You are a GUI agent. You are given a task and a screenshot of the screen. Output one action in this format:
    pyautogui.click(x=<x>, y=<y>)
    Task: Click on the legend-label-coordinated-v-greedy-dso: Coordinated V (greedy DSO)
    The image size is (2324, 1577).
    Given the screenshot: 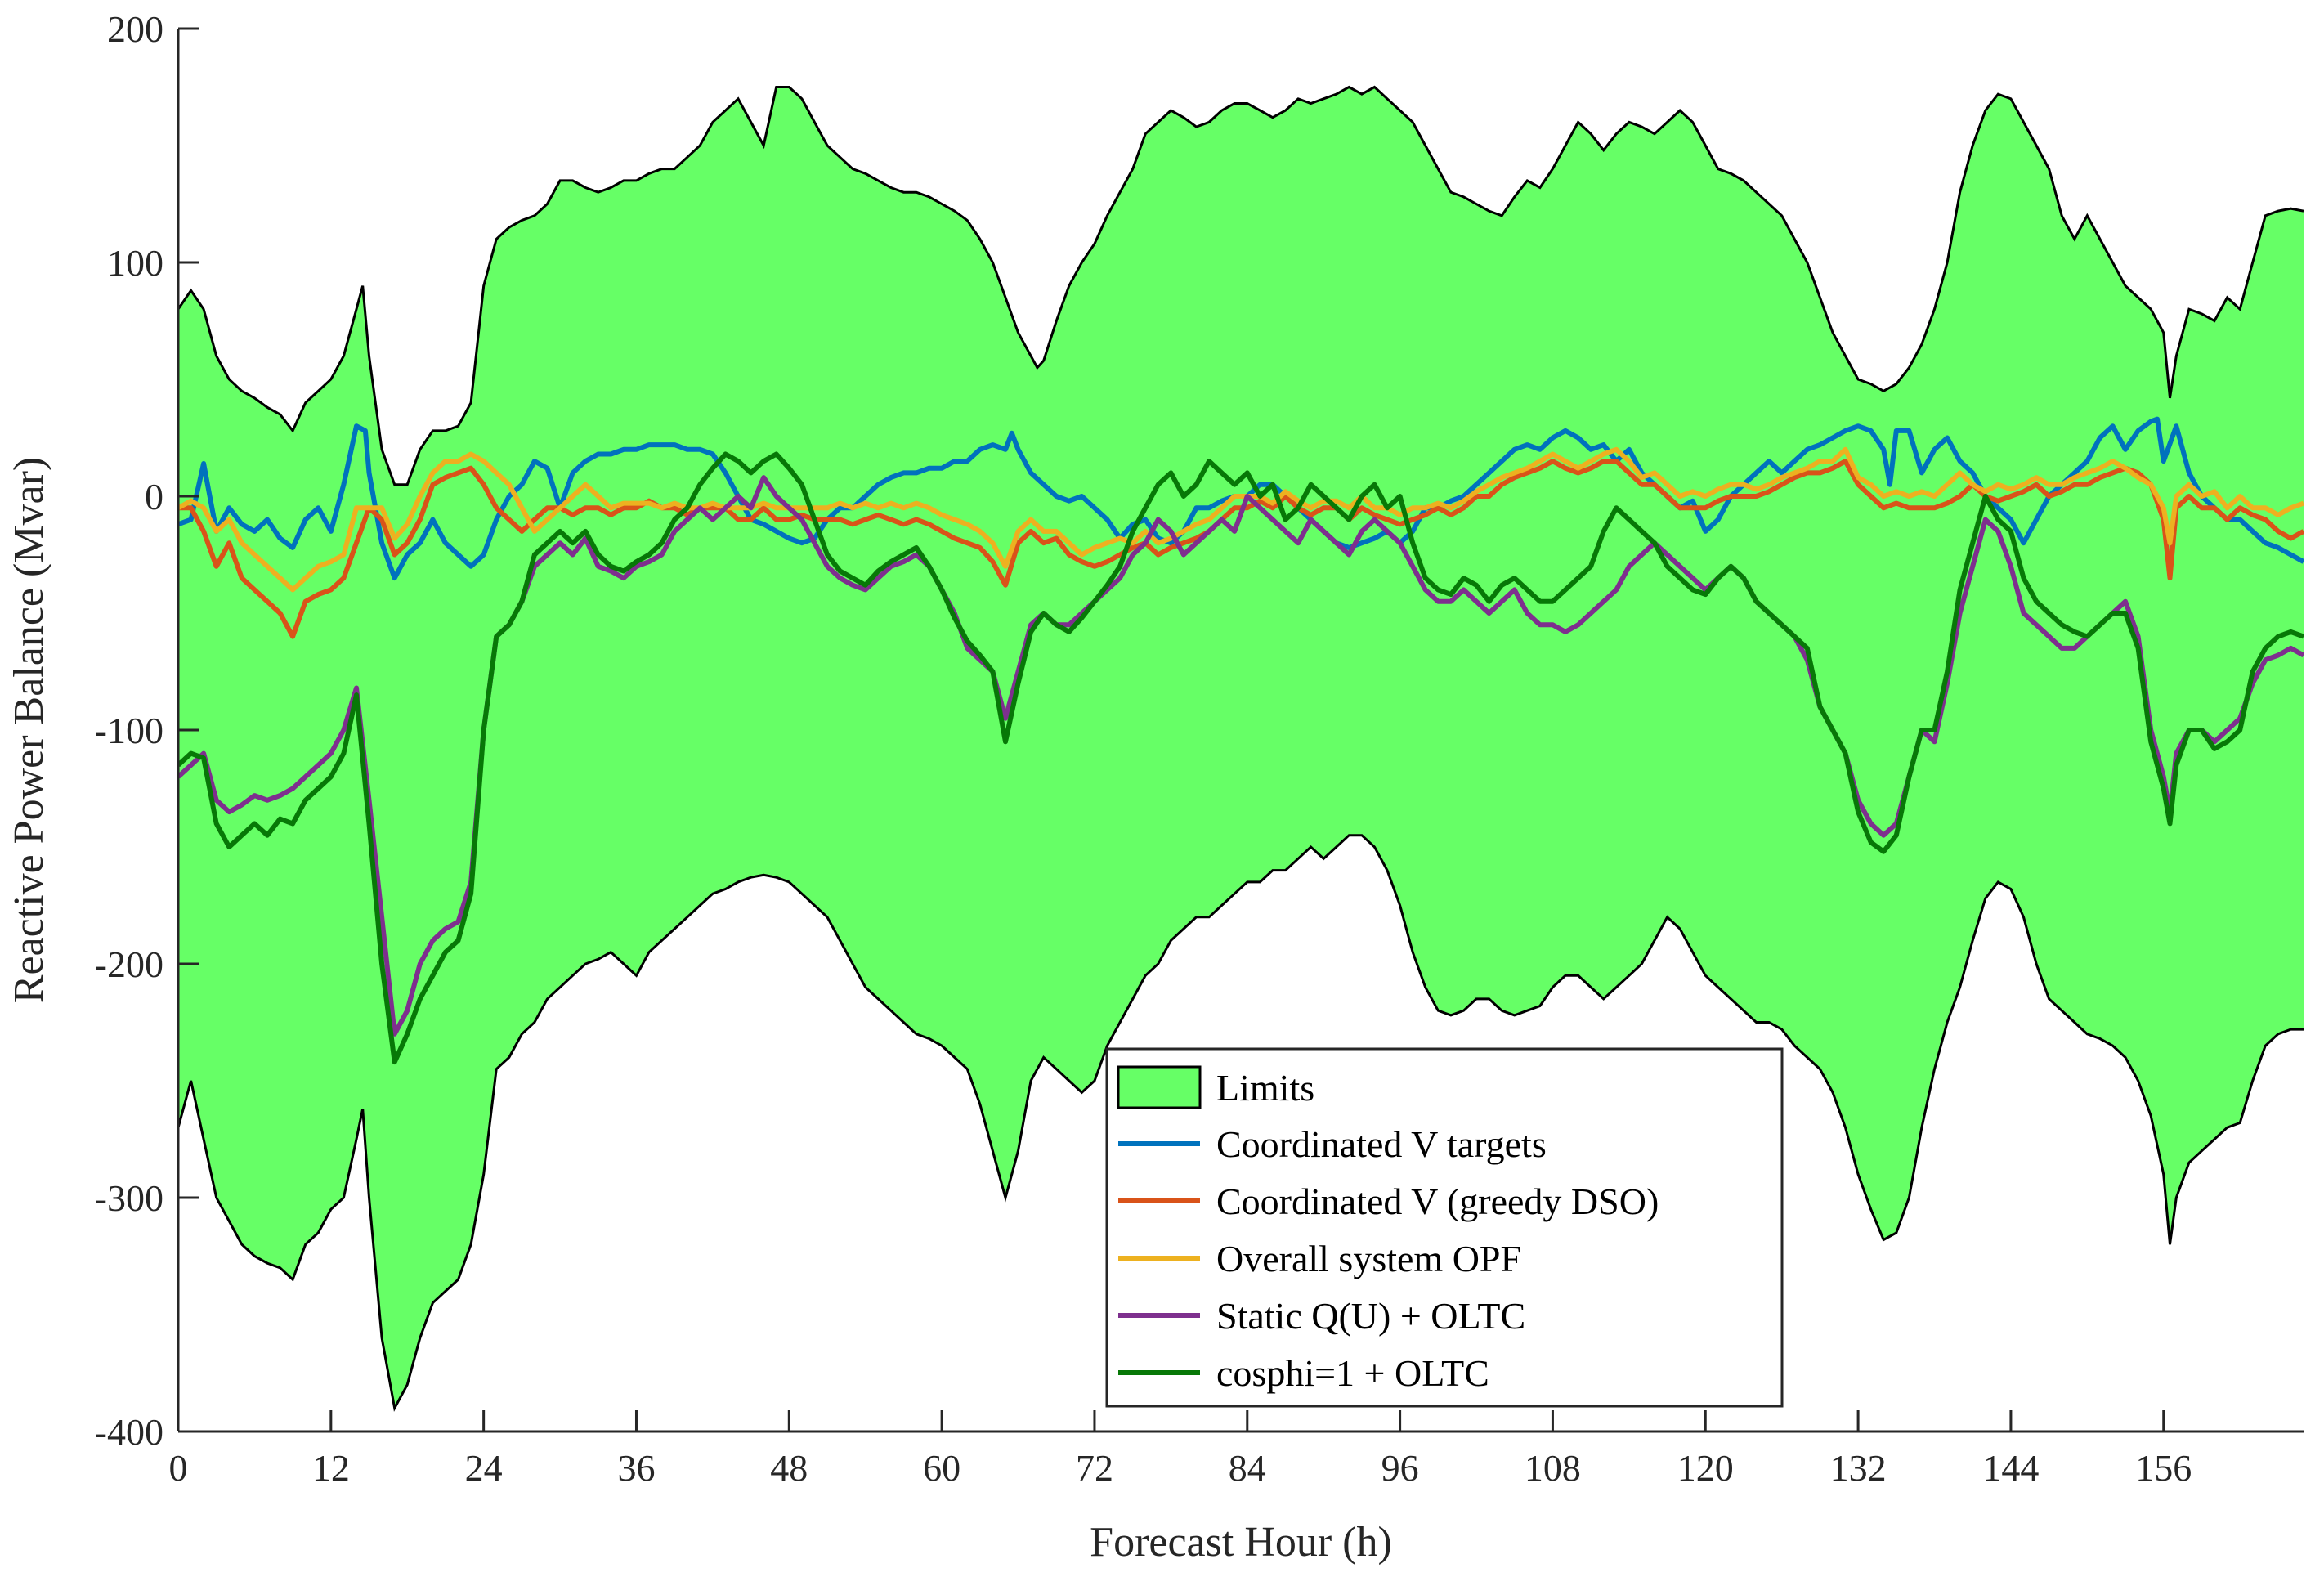 What is the action you would take?
    pyautogui.click(x=1437, y=1202)
    